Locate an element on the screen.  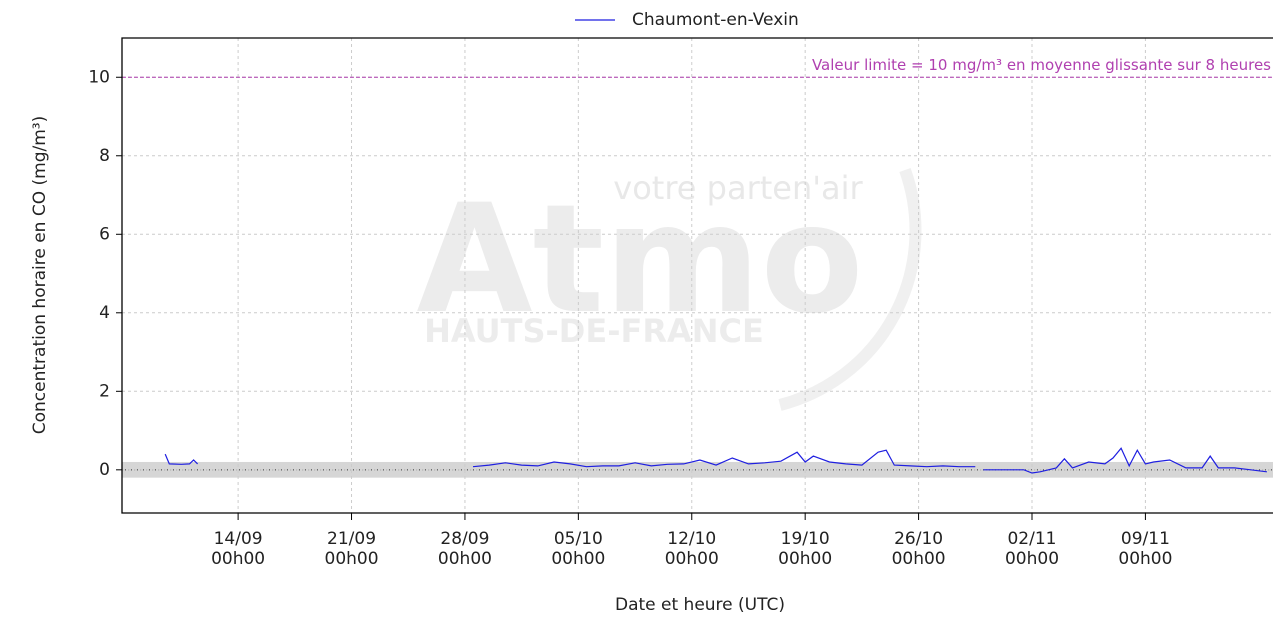
x-tick-label: 12/10 is located at coordinates (691, 539).